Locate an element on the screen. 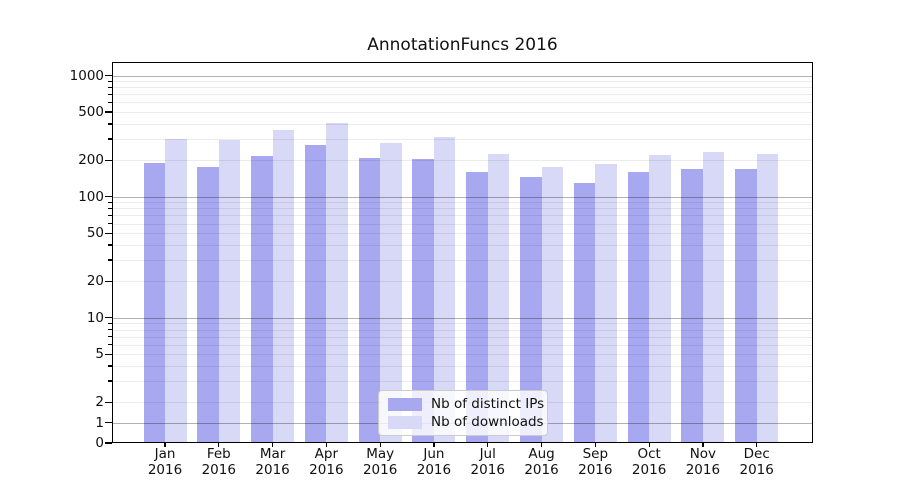 The width and height of the screenshot is (900, 500). x-tick-label: Nov 2016 is located at coordinates (703, 462).